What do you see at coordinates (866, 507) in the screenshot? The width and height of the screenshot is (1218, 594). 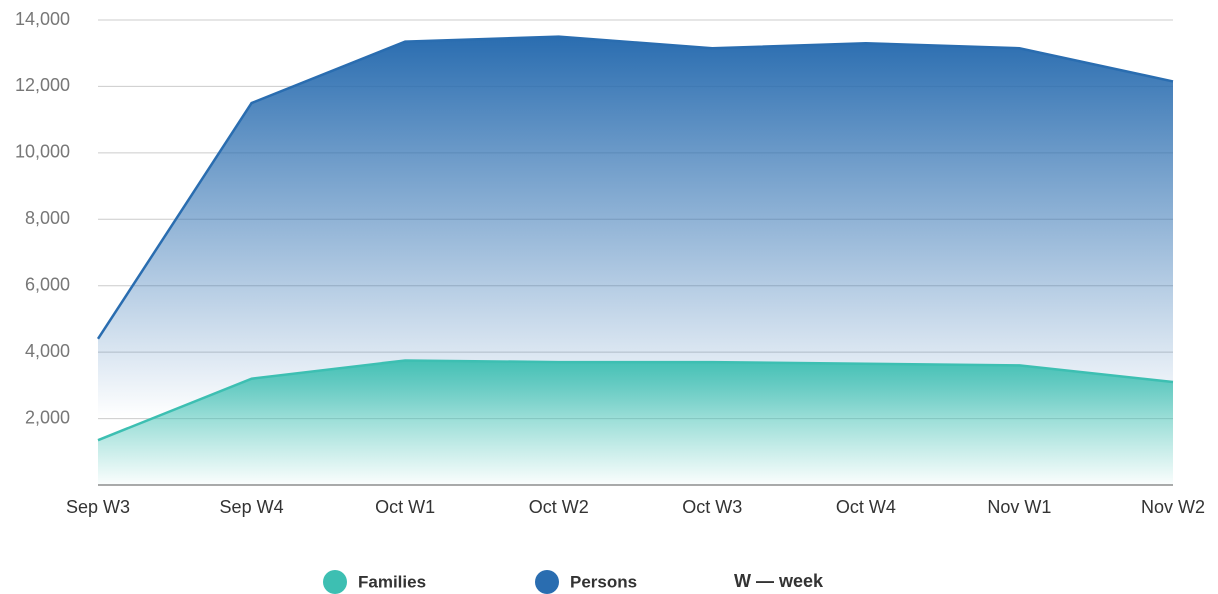 I see `x-tick-label: Oct W4` at bounding box center [866, 507].